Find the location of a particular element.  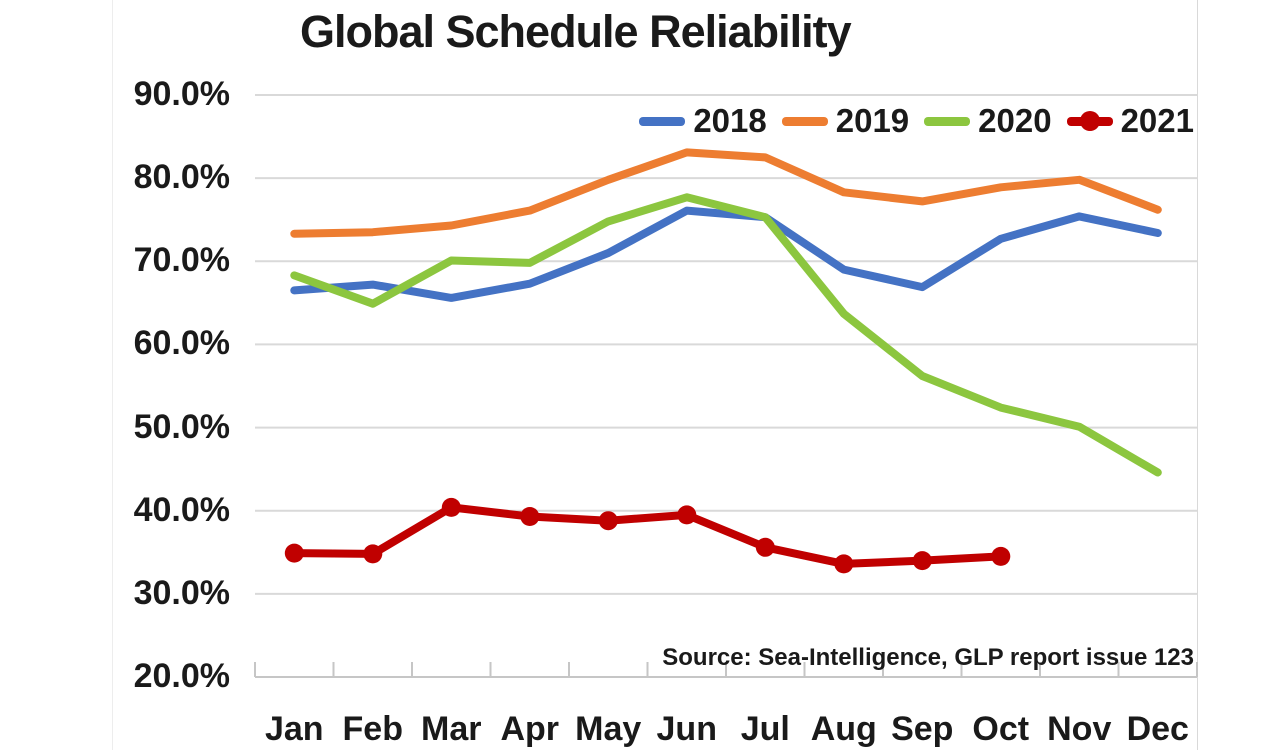

y-tick-label-60.0pct: 60.0% is located at coordinates (181, 343).